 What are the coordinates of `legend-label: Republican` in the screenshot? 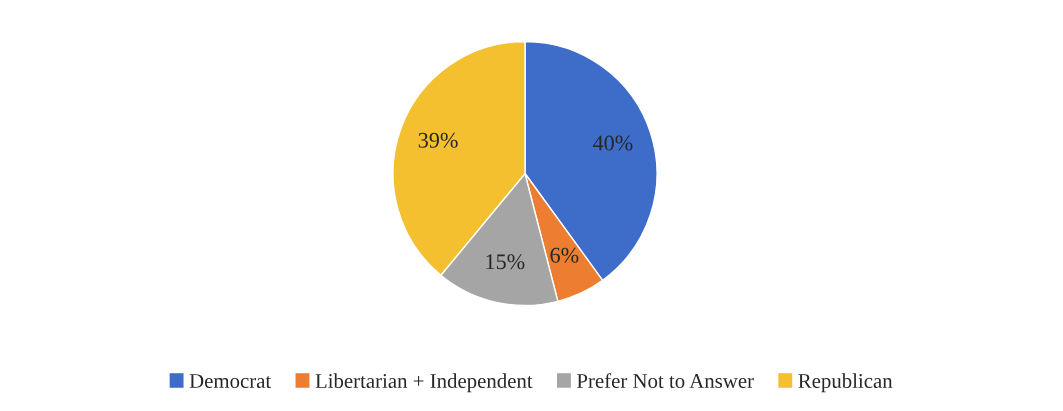 It's located at (845, 383).